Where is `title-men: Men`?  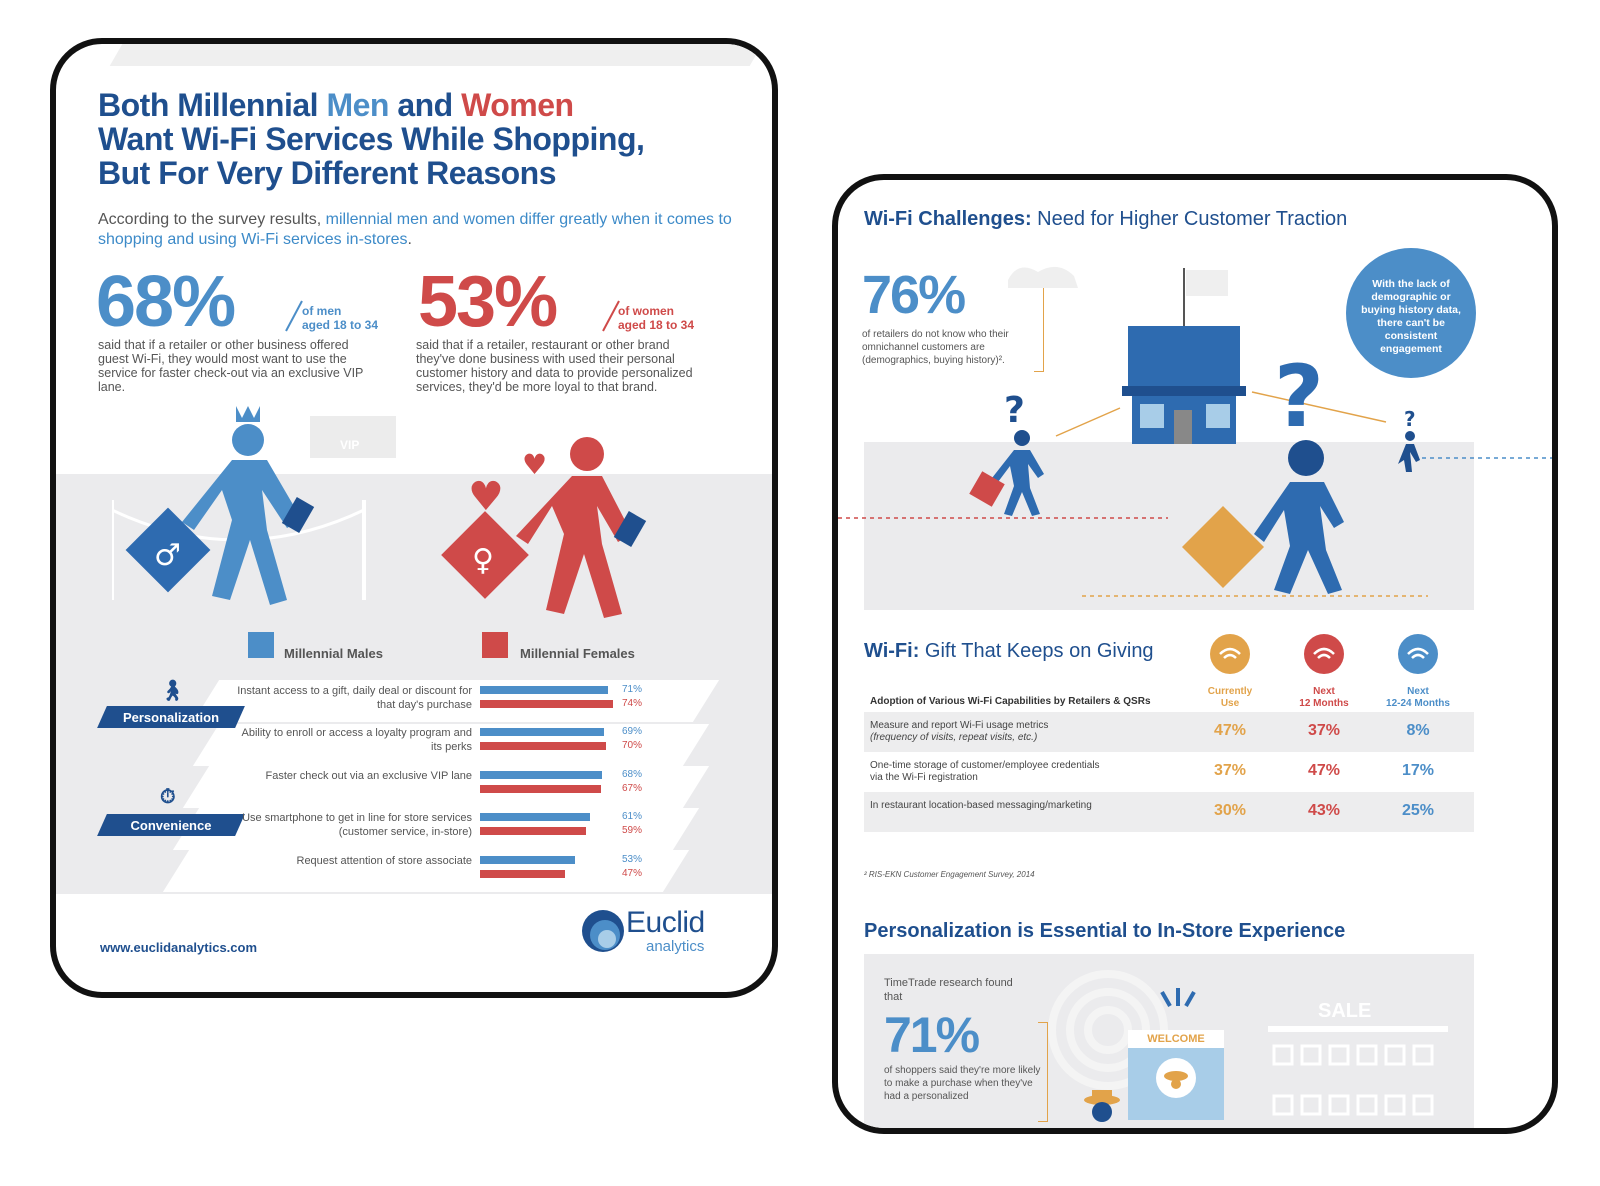 title-men: Men is located at coordinates (357, 105).